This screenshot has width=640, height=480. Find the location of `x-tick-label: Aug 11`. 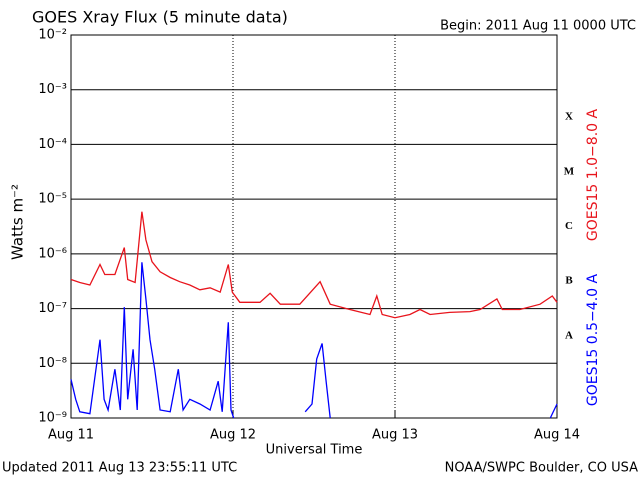

x-tick-label: Aug 11 is located at coordinates (71, 435).